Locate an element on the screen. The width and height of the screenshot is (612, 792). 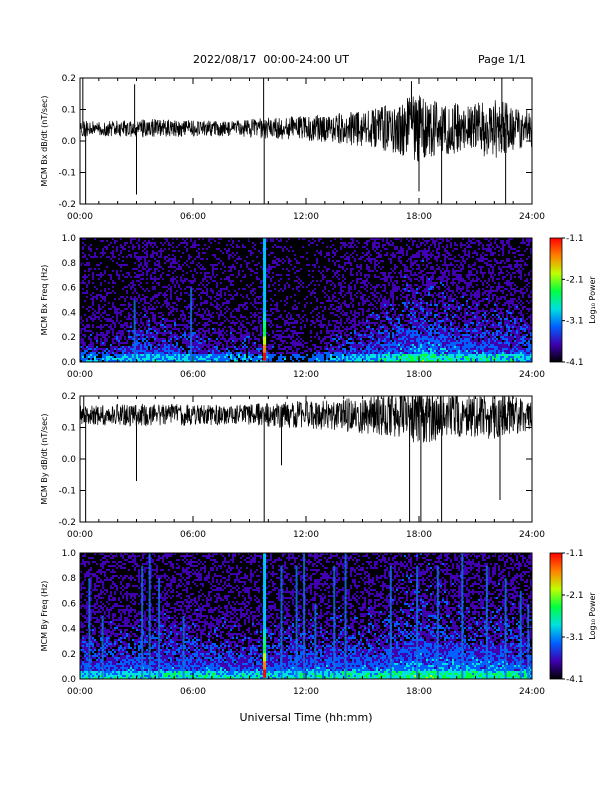
panel-1-xtick-0: 00:00 is located at coordinates (80, 217).